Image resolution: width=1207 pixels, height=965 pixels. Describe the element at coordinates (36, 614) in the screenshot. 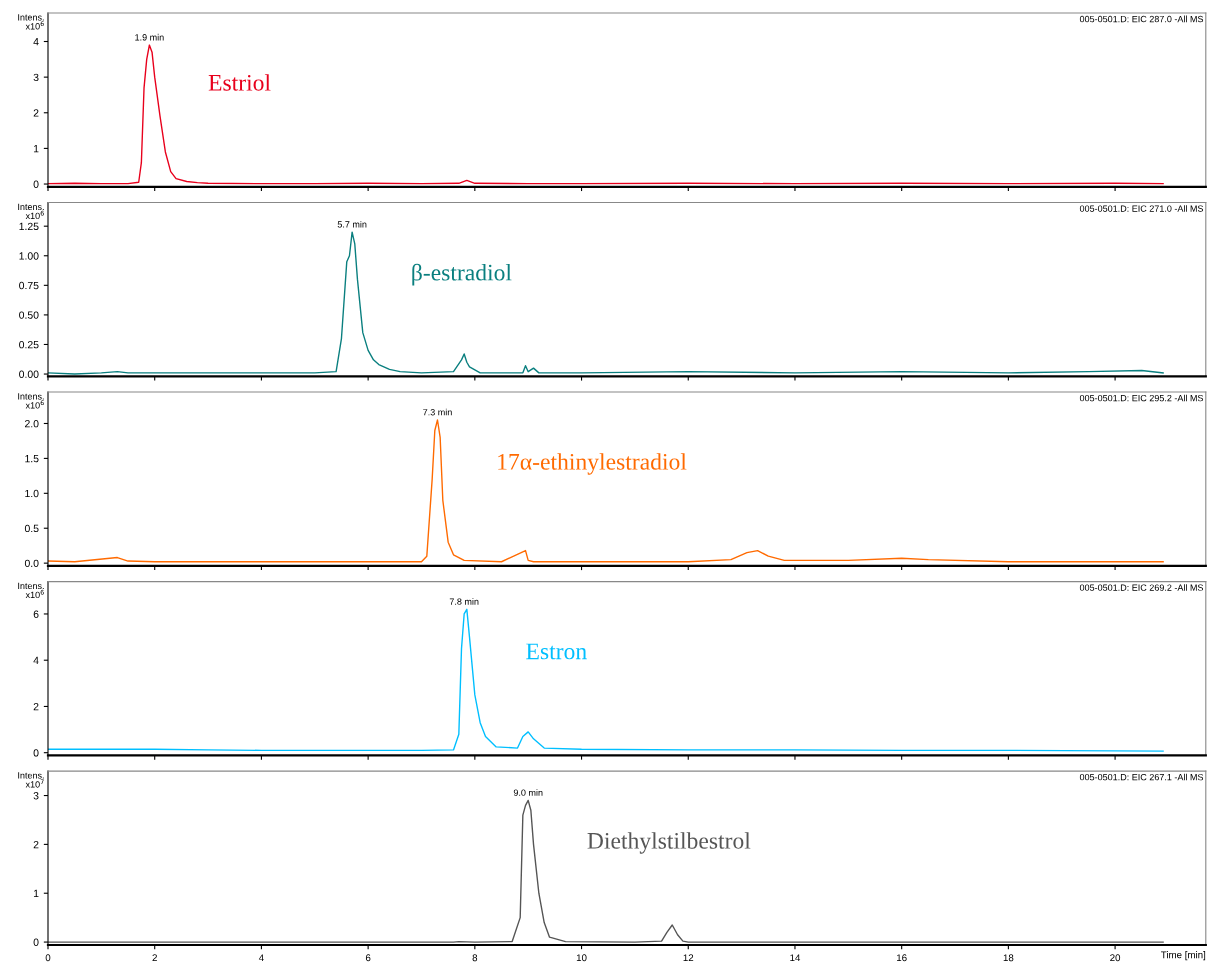

I see `y-tick-label: 6` at that location.